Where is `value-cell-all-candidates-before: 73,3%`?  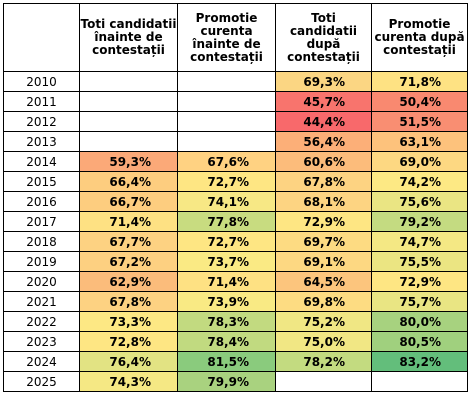
value-cell-all-candidates-before: 73,3% is located at coordinates (128, 321).